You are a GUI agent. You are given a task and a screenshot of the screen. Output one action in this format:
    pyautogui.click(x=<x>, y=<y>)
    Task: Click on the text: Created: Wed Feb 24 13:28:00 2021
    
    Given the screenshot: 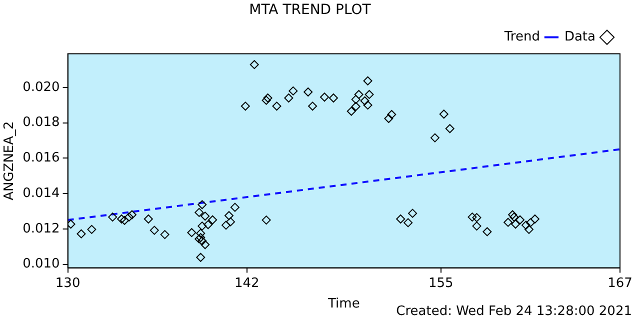 What is the action you would take?
    pyautogui.click(x=514, y=311)
    